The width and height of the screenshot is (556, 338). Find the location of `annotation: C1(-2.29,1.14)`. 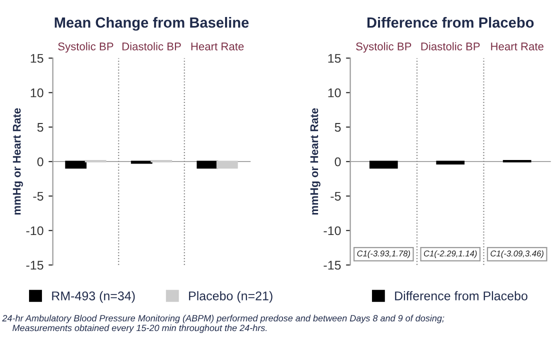

annotation: C1(-2.29,1.14) is located at coordinates (450, 254).